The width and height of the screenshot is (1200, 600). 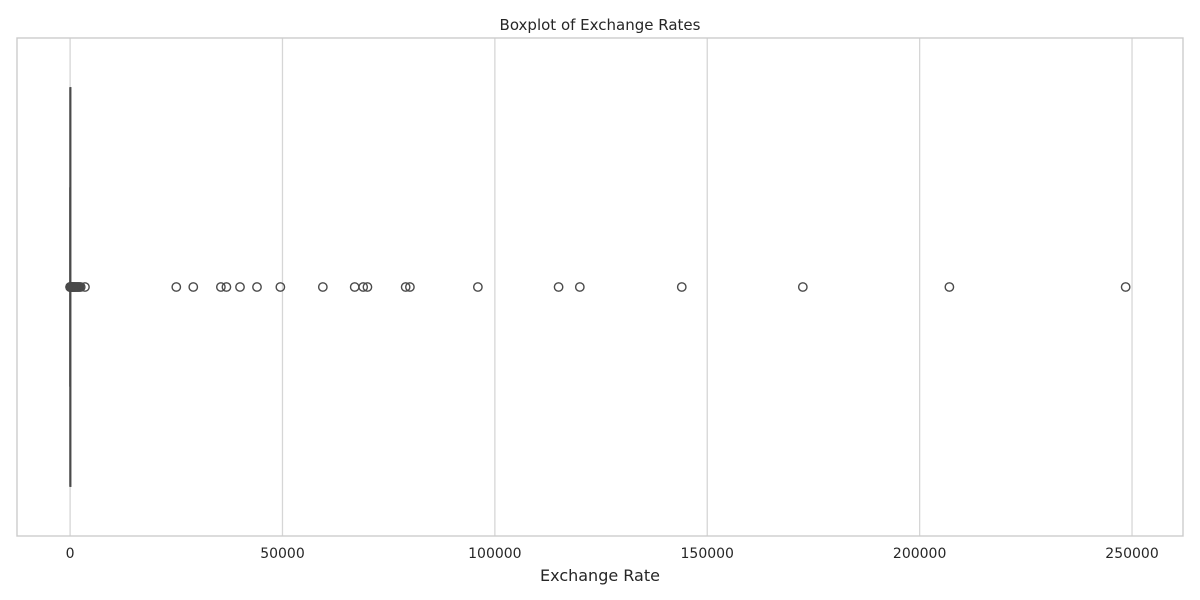 I want to click on x-tick-labels: 0 50000 100000 150000 200000 250000, so click(x=612, y=554).